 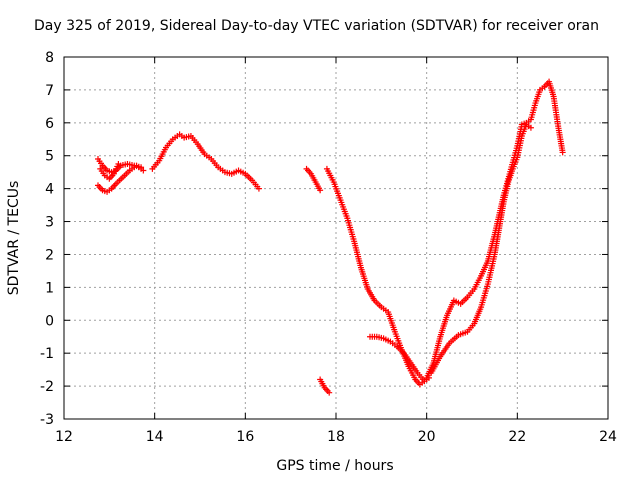 I want to click on y-axis-label: SDTVAR / TECUs, so click(x=14, y=238).